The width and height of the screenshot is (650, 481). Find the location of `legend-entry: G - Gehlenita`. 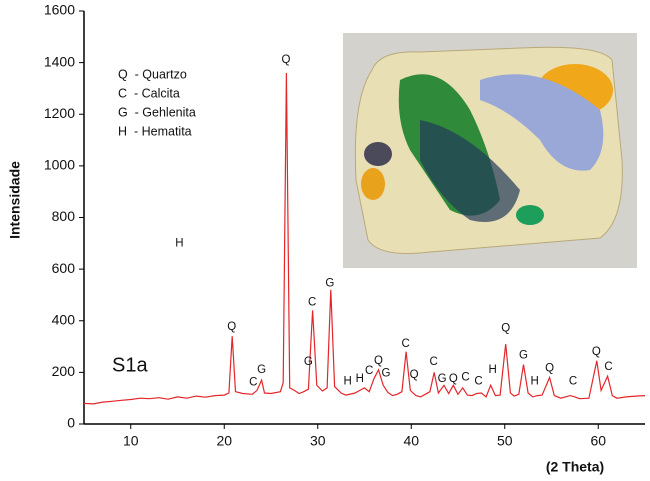

legend-entry: G - Gehlenita is located at coordinates (157, 112).